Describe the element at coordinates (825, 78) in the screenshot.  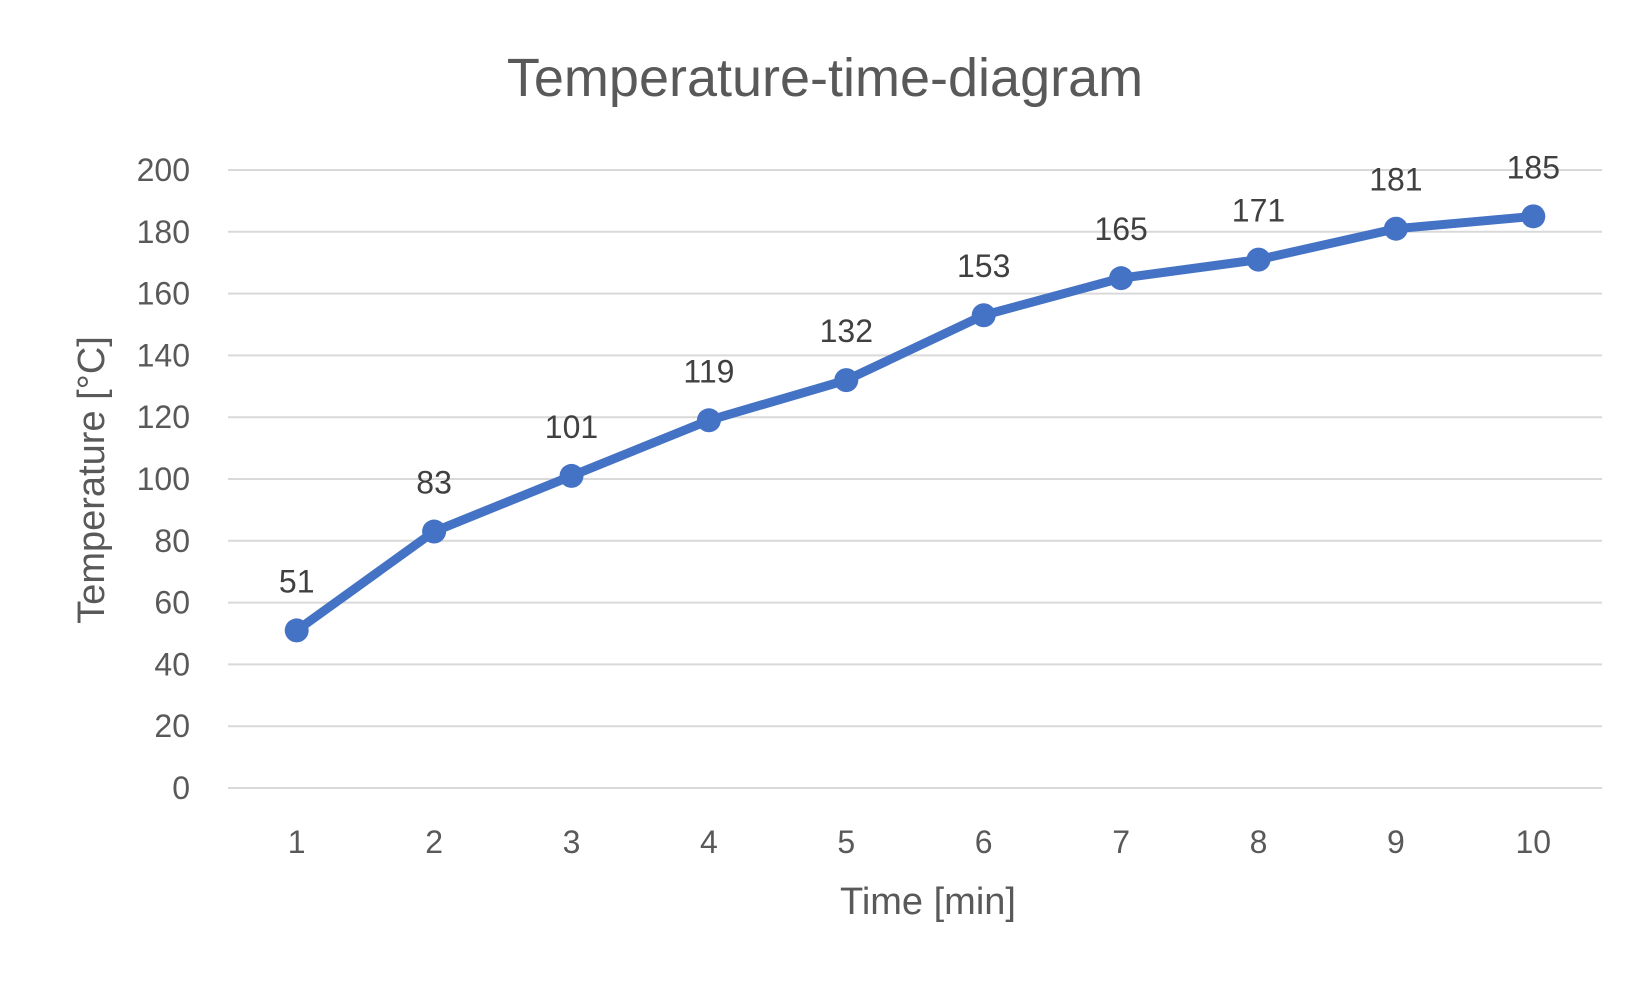
I see `chart-title: Temperature-time-diagram` at that location.